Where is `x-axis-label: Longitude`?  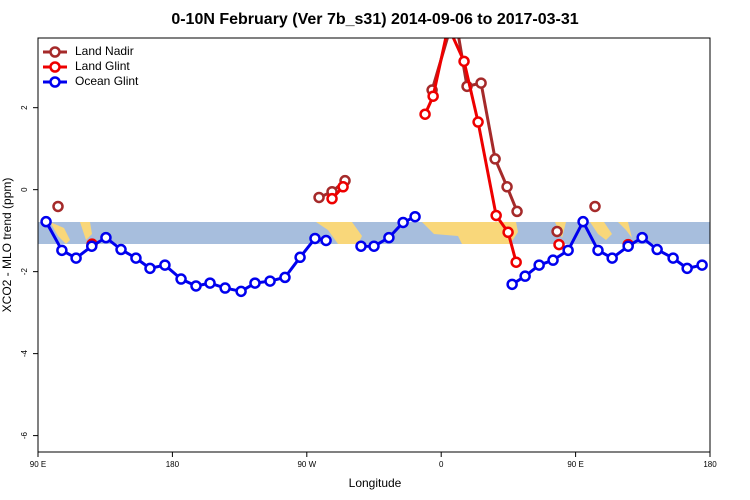
x-axis-label: Longitude is located at coordinates (375, 483).